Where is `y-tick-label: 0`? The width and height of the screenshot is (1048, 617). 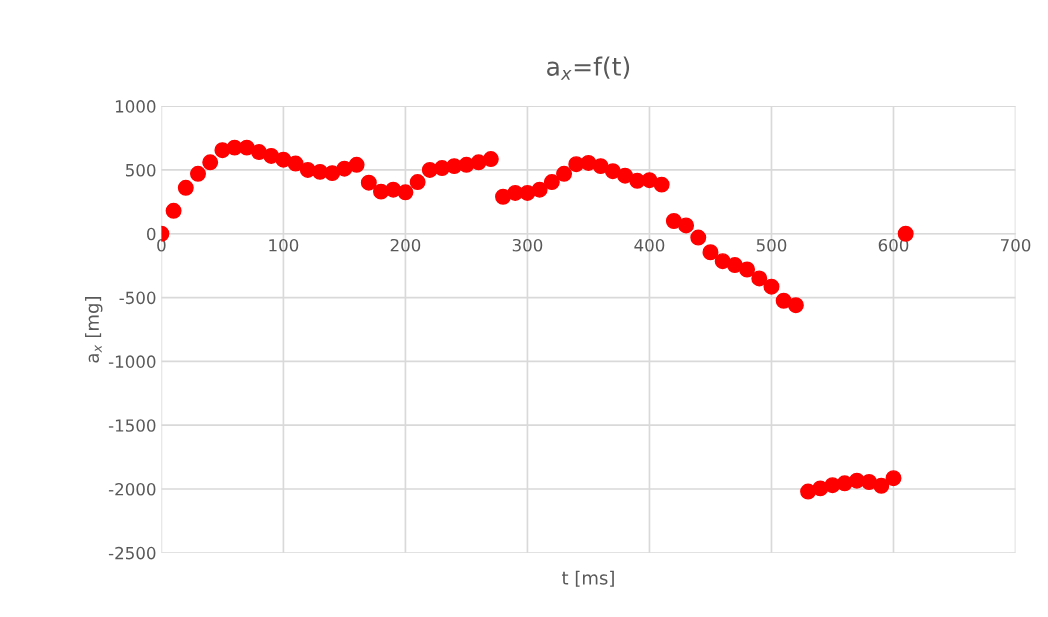 y-tick-label: 0 is located at coordinates (151, 234).